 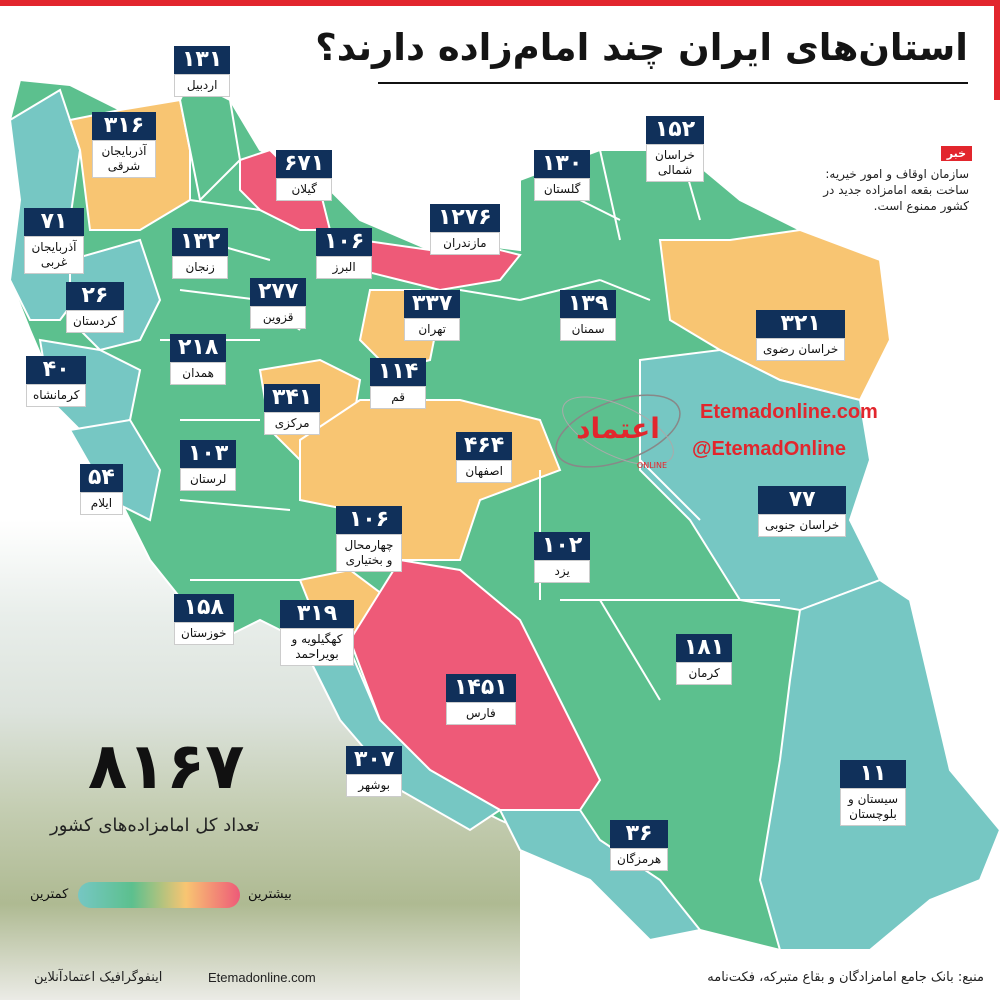 What do you see at coordinates (262, 977) in the screenshot?
I see `footer-site: Etemadonline.com` at bounding box center [262, 977].